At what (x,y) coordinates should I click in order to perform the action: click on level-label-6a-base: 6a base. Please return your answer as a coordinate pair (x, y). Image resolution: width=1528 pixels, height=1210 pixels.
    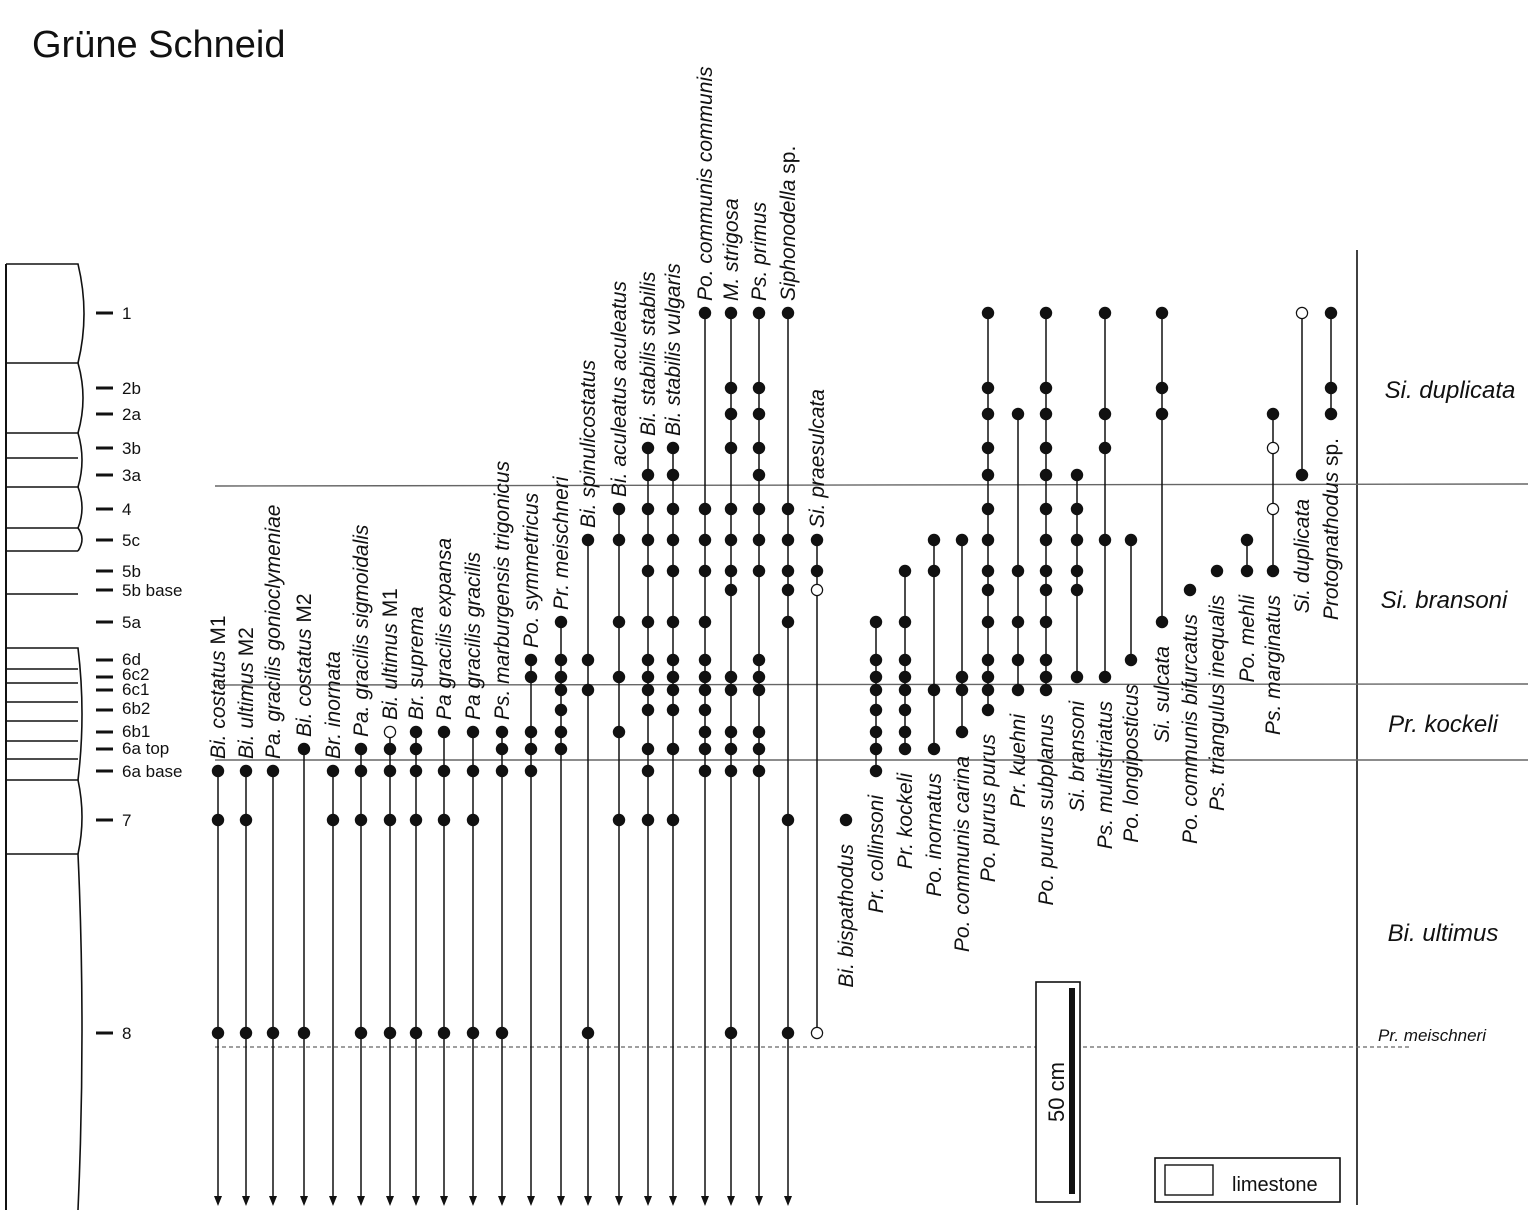
    Looking at the image, I should click on (152, 771).